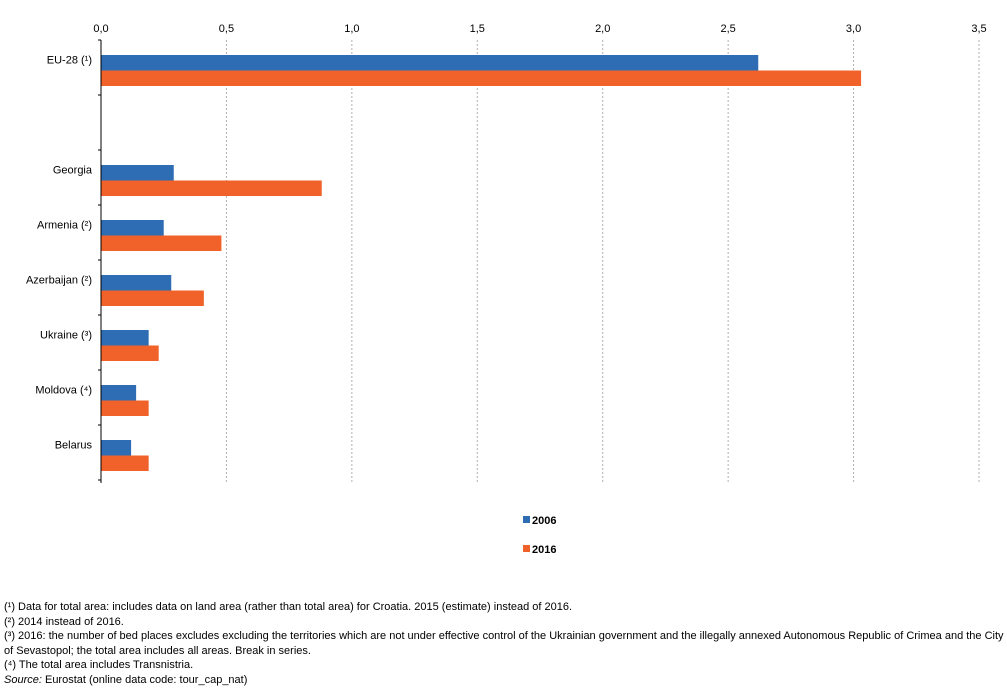  I want to click on footnote-2: (²) 2014 instead of 2016., so click(64, 621).